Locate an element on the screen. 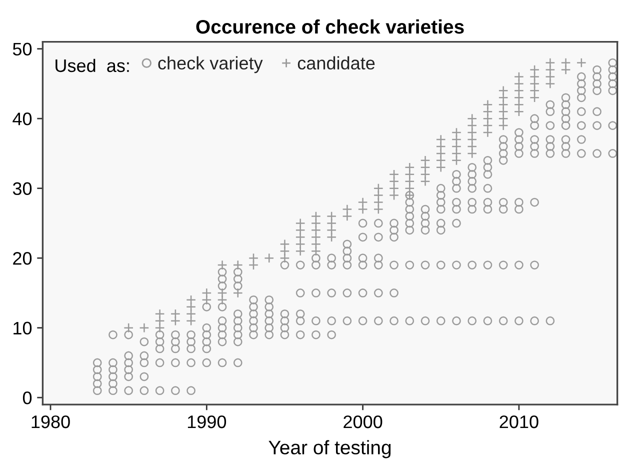  y-tick-label: 20 is located at coordinates (22, 258).